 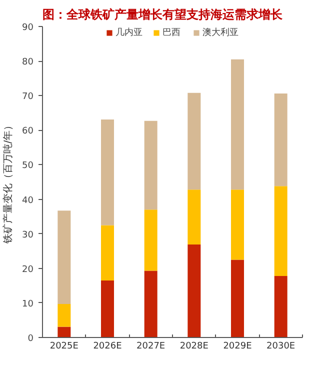 I want to click on y-tick-label: 30, so click(x=28, y=235).